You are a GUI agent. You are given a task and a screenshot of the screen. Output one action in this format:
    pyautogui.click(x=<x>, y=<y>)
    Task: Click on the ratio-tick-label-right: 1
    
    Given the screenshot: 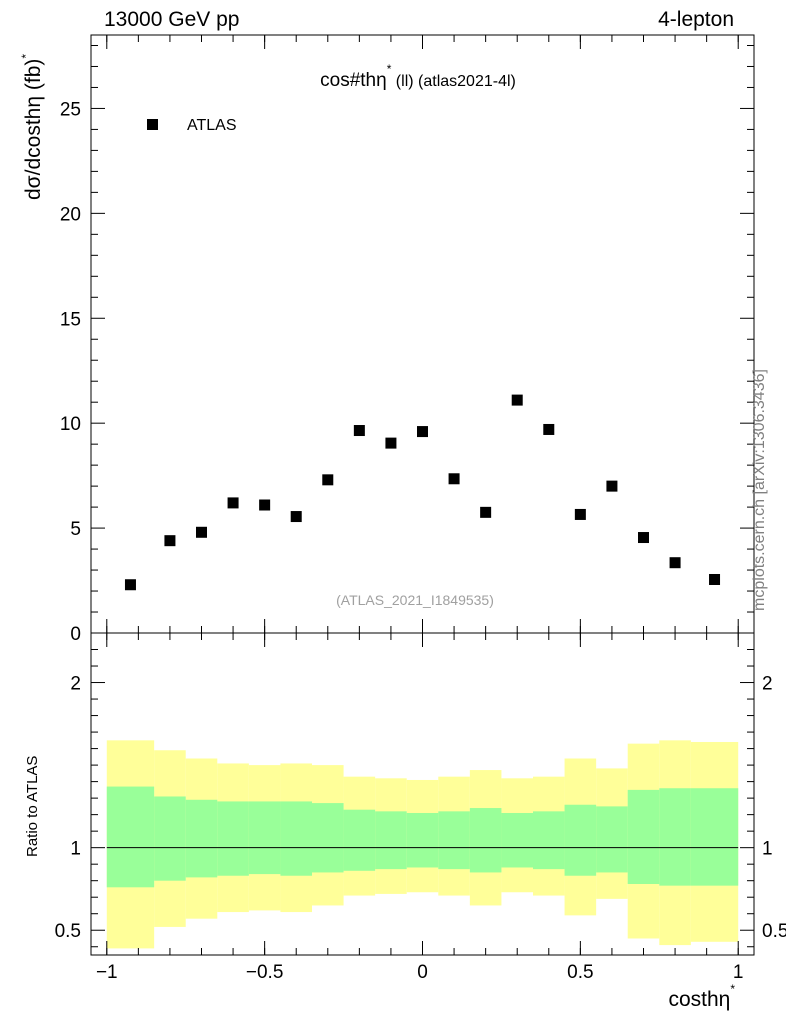 What is the action you would take?
    pyautogui.click(x=767, y=849)
    